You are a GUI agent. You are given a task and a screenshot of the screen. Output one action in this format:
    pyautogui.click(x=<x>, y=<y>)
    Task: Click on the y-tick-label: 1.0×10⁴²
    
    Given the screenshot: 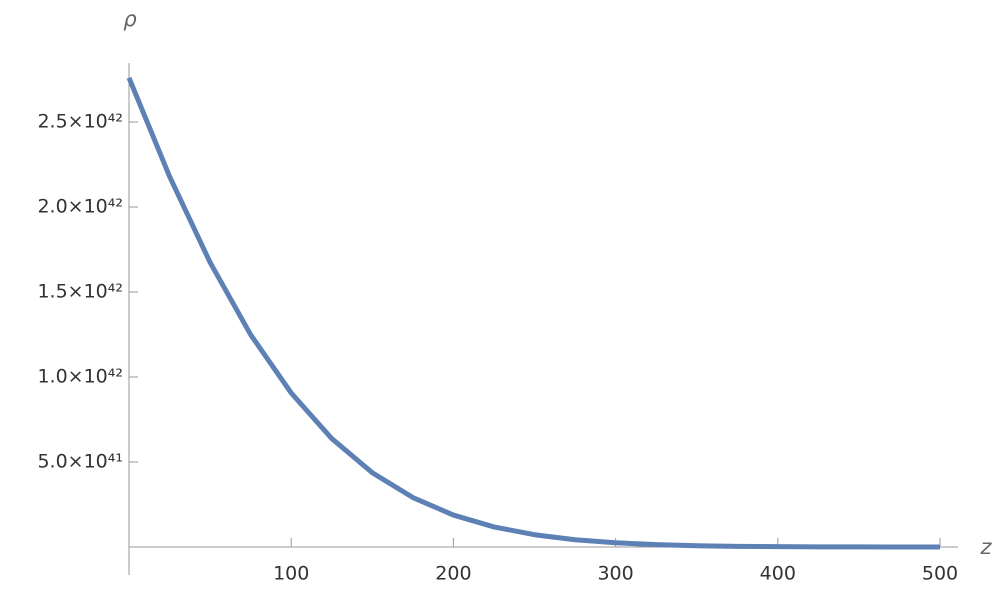 What is the action you would take?
    pyautogui.click(x=80, y=377)
    